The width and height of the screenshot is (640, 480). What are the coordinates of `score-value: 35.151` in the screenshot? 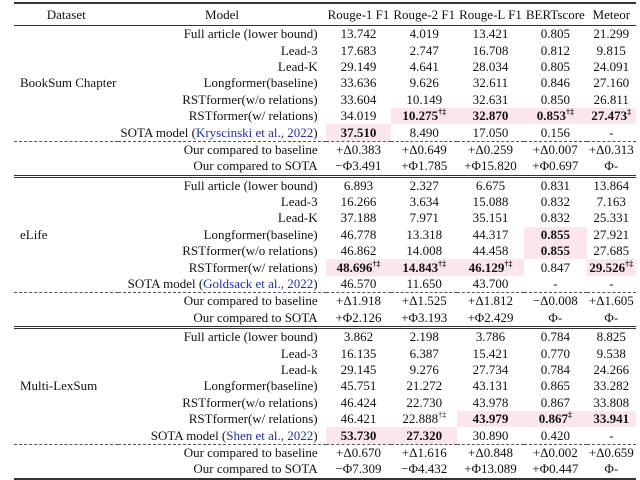 It's located at (490, 218).